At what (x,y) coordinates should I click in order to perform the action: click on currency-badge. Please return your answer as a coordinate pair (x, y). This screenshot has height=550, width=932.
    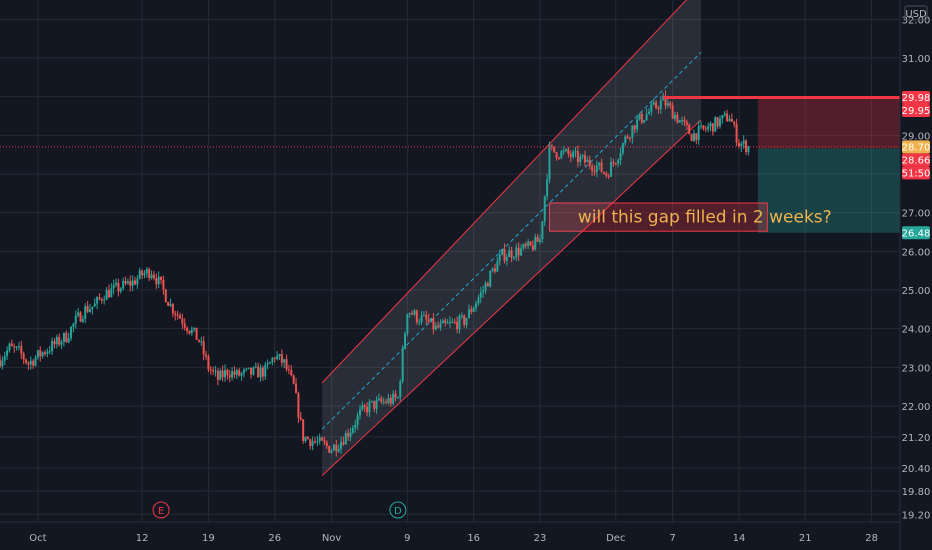
    Looking at the image, I should click on (916, 13).